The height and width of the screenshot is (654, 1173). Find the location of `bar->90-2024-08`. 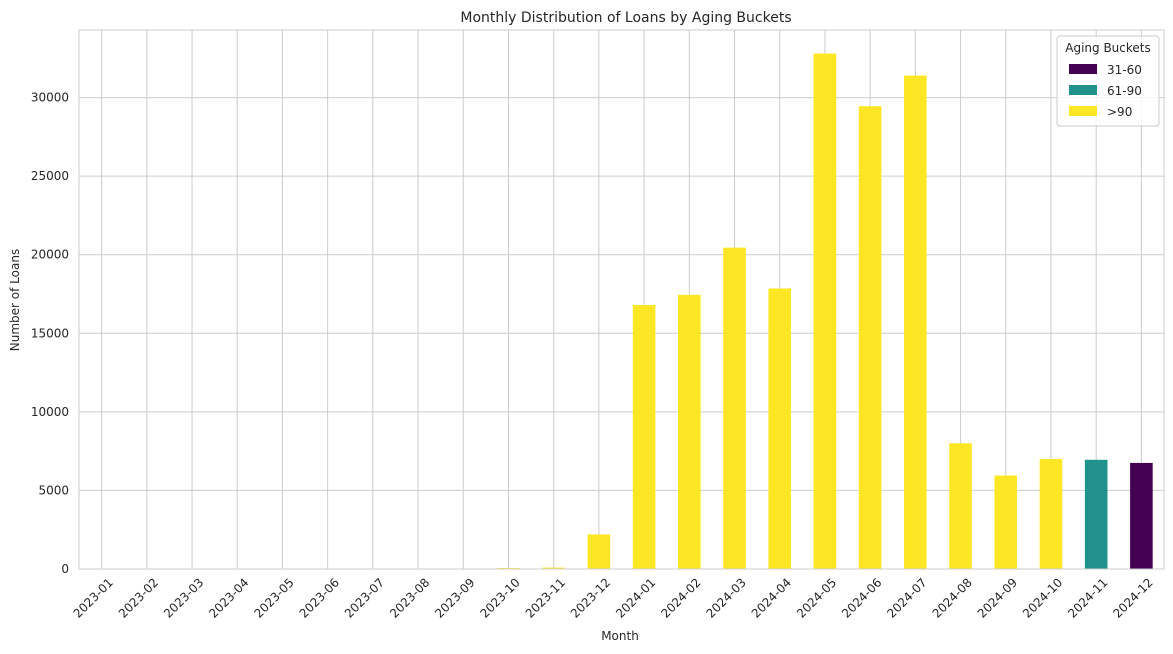

bar->90-2024-08 is located at coordinates (960, 506).